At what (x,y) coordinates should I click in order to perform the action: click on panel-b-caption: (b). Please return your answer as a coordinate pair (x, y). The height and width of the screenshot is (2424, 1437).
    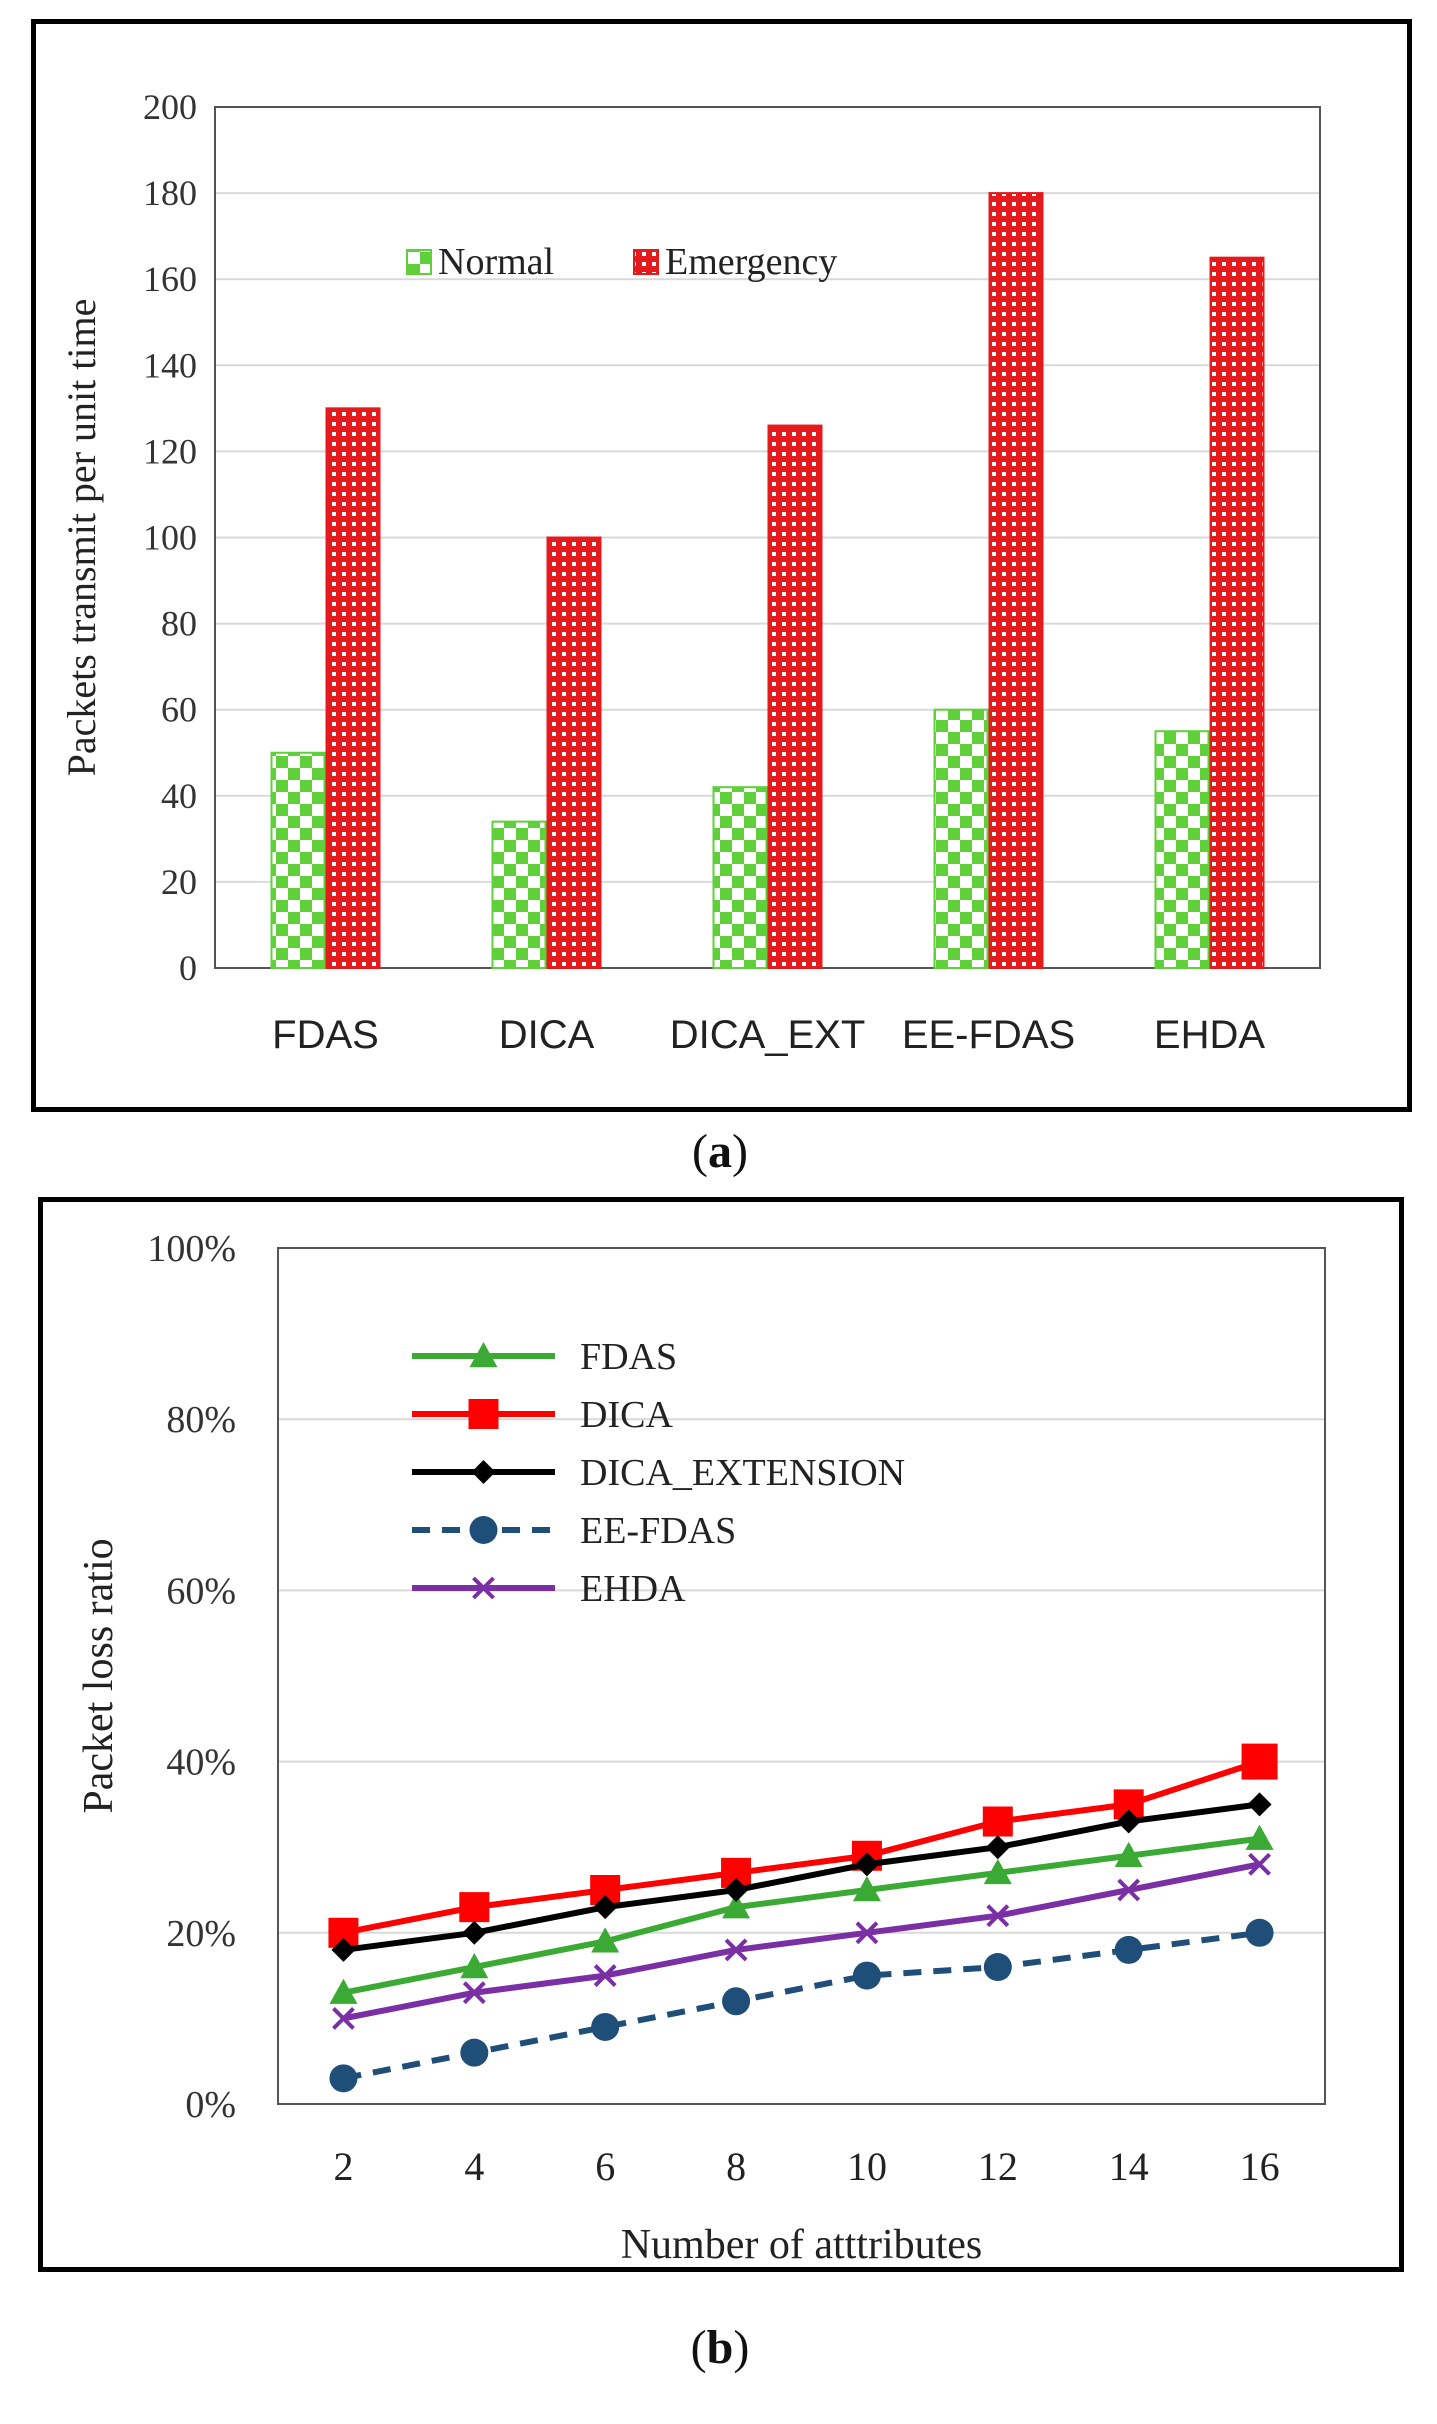
    Looking at the image, I should click on (720, 2347).